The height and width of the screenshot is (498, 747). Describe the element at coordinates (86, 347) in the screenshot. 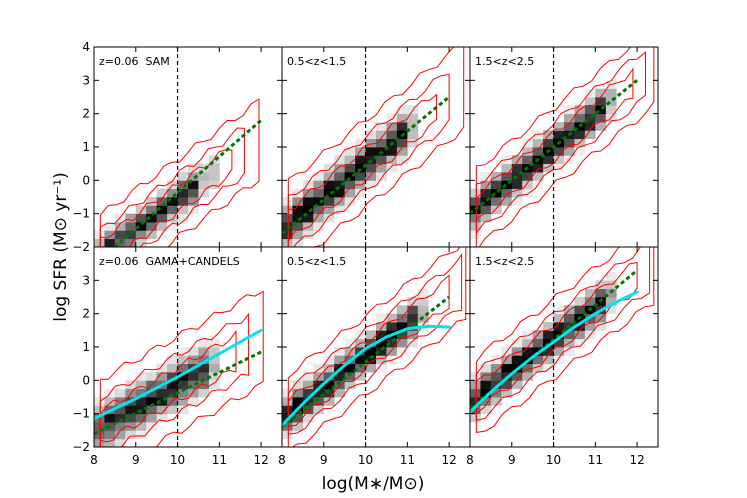

I see `y-tick-label: 1` at that location.